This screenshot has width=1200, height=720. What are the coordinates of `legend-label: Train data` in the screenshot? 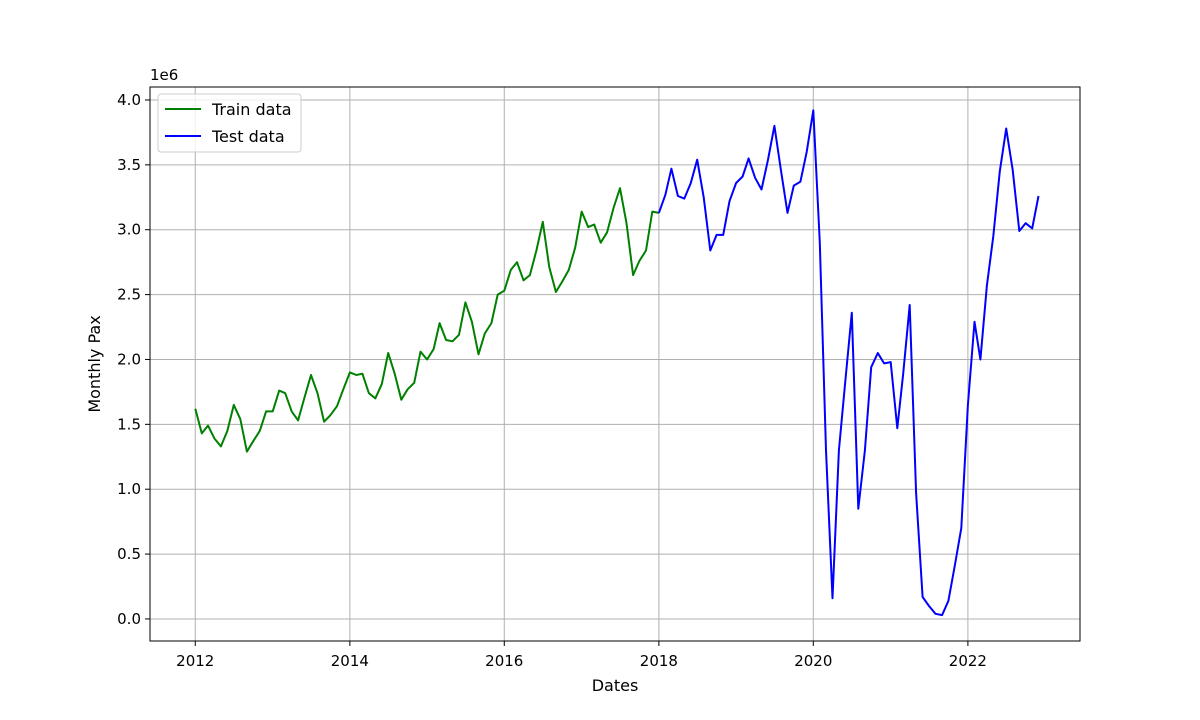 It's located at (251, 109).